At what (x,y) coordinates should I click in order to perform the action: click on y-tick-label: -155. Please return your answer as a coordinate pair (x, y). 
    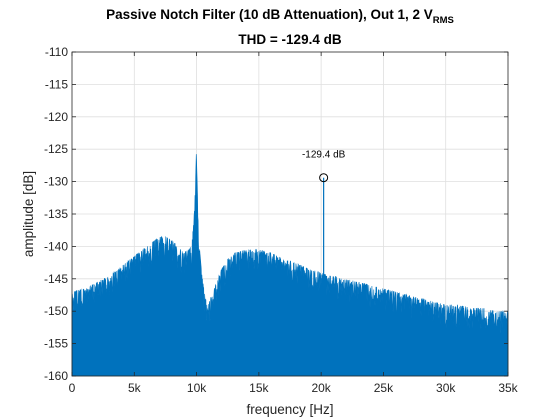
    Looking at the image, I should click on (56, 344).